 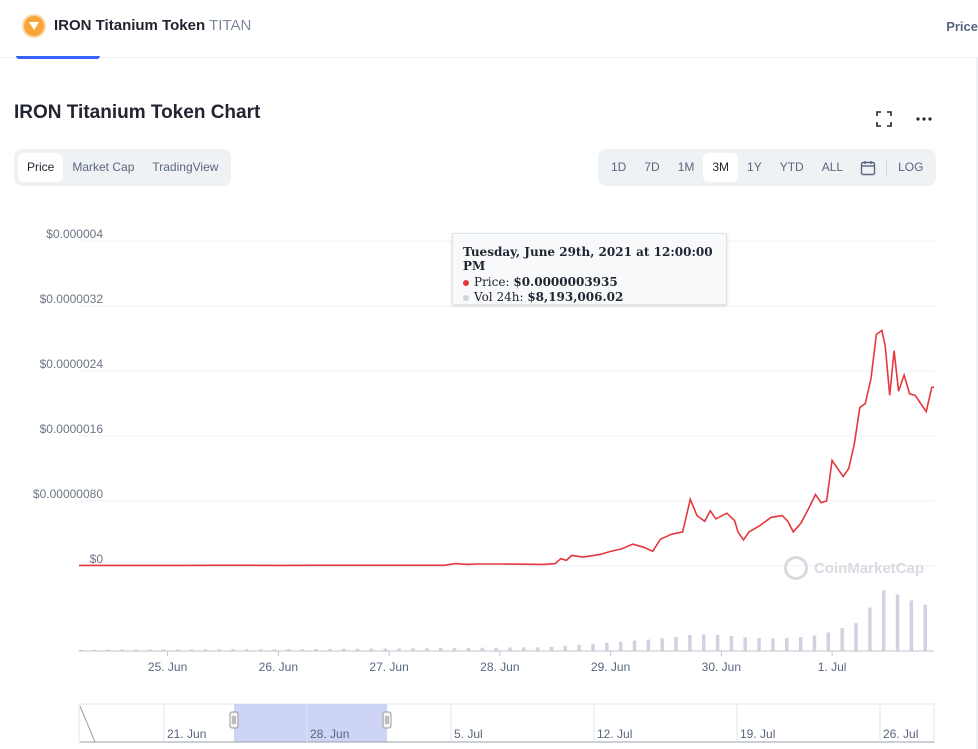 What do you see at coordinates (754, 167) in the screenshot?
I see `range-1y: 1Y` at bounding box center [754, 167].